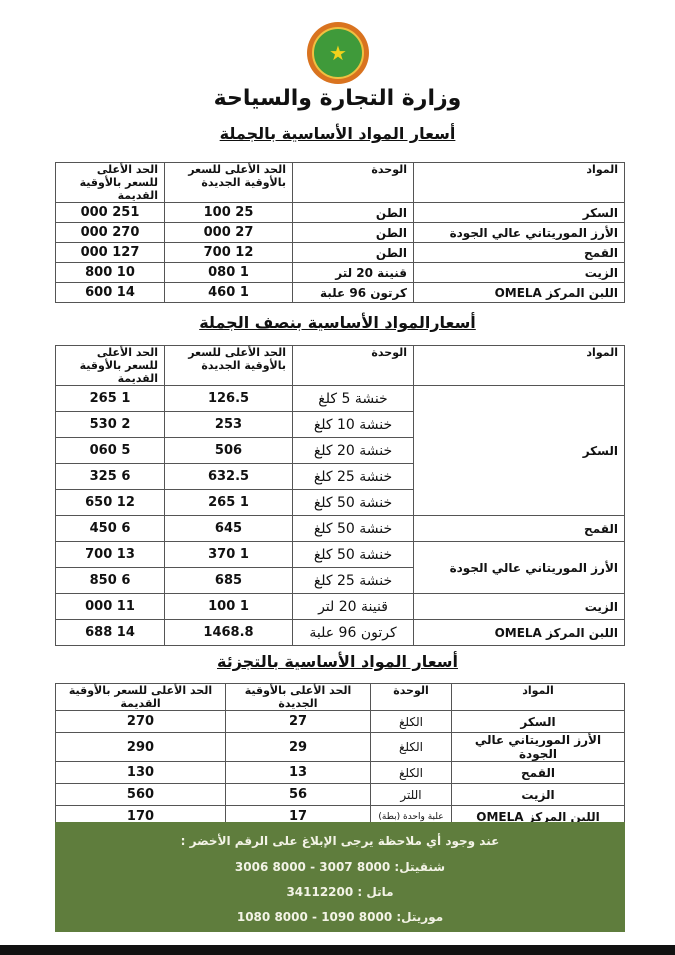 Image resolution: width=675 pixels, height=955 pixels. What do you see at coordinates (228, 252) in the screenshot?
I see `new-price-cell: 12 700` at bounding box center [228, 252].